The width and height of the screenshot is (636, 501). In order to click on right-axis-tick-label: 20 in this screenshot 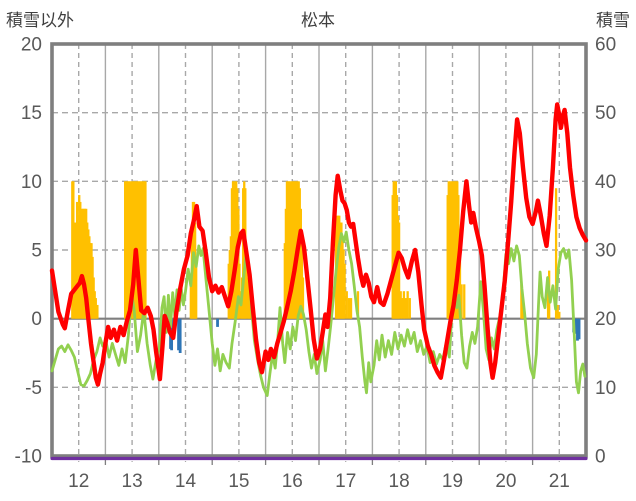, I will do `click(605, 319)`.